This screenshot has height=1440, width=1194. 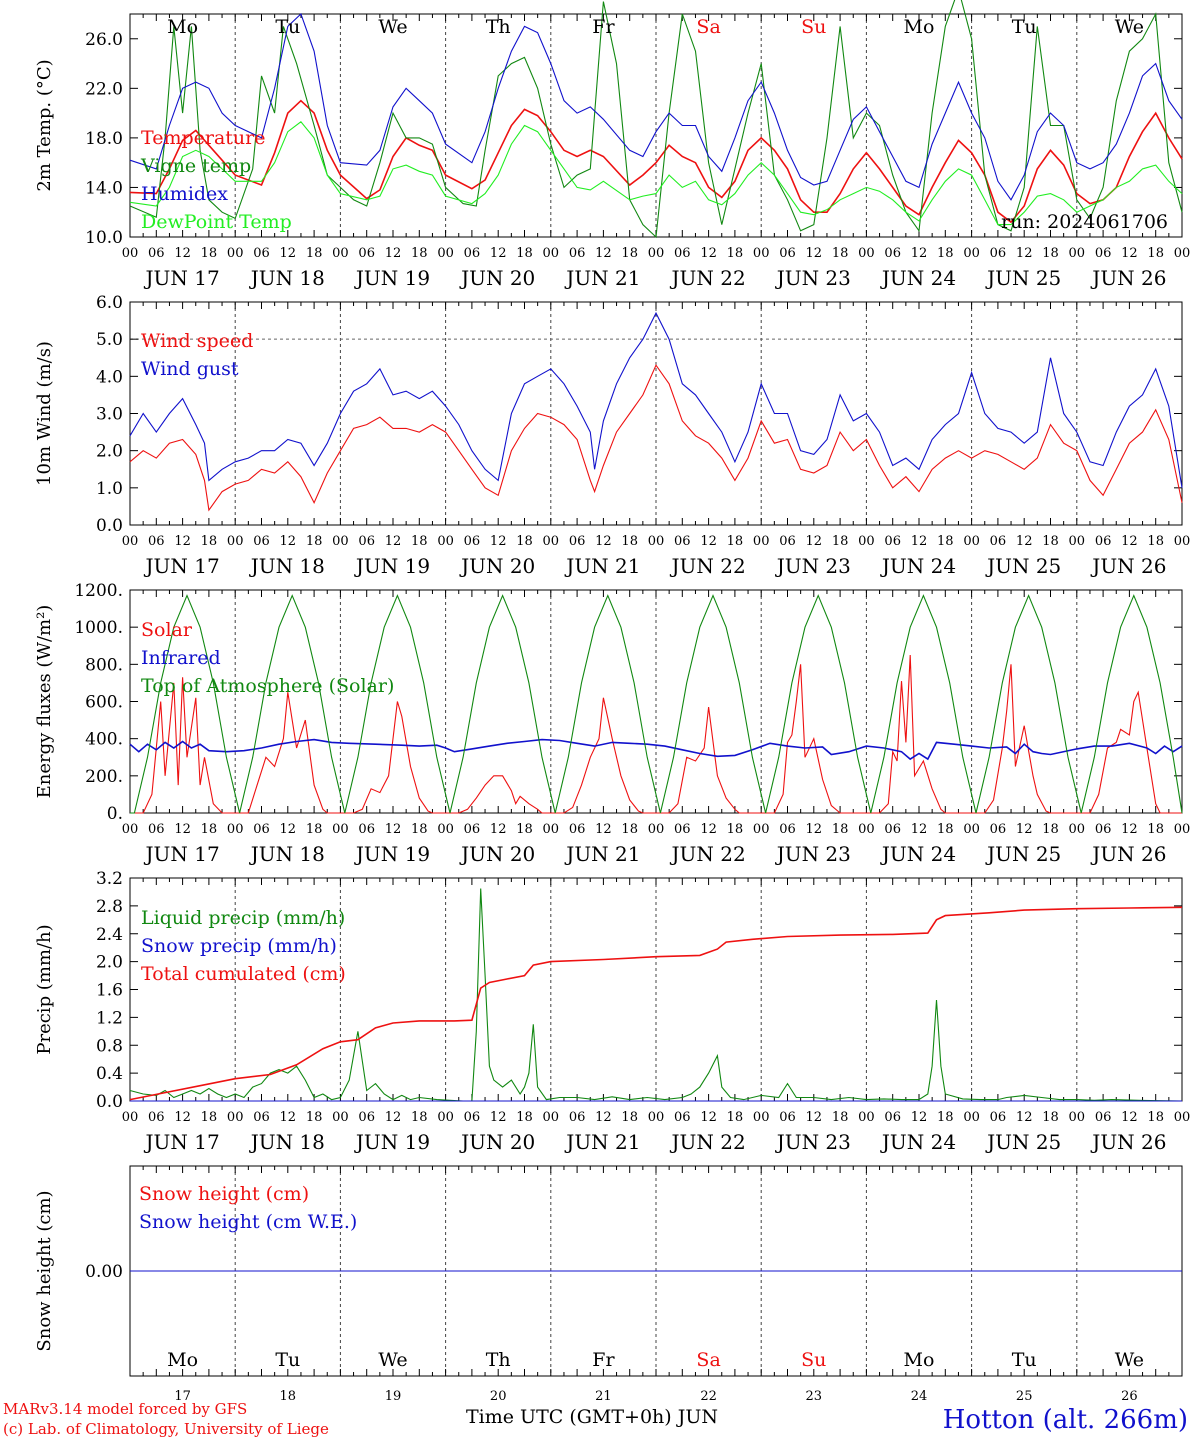 I want to click on footer-model: MARv3.14 model forced by GFS, so click(x=125, y=1409).